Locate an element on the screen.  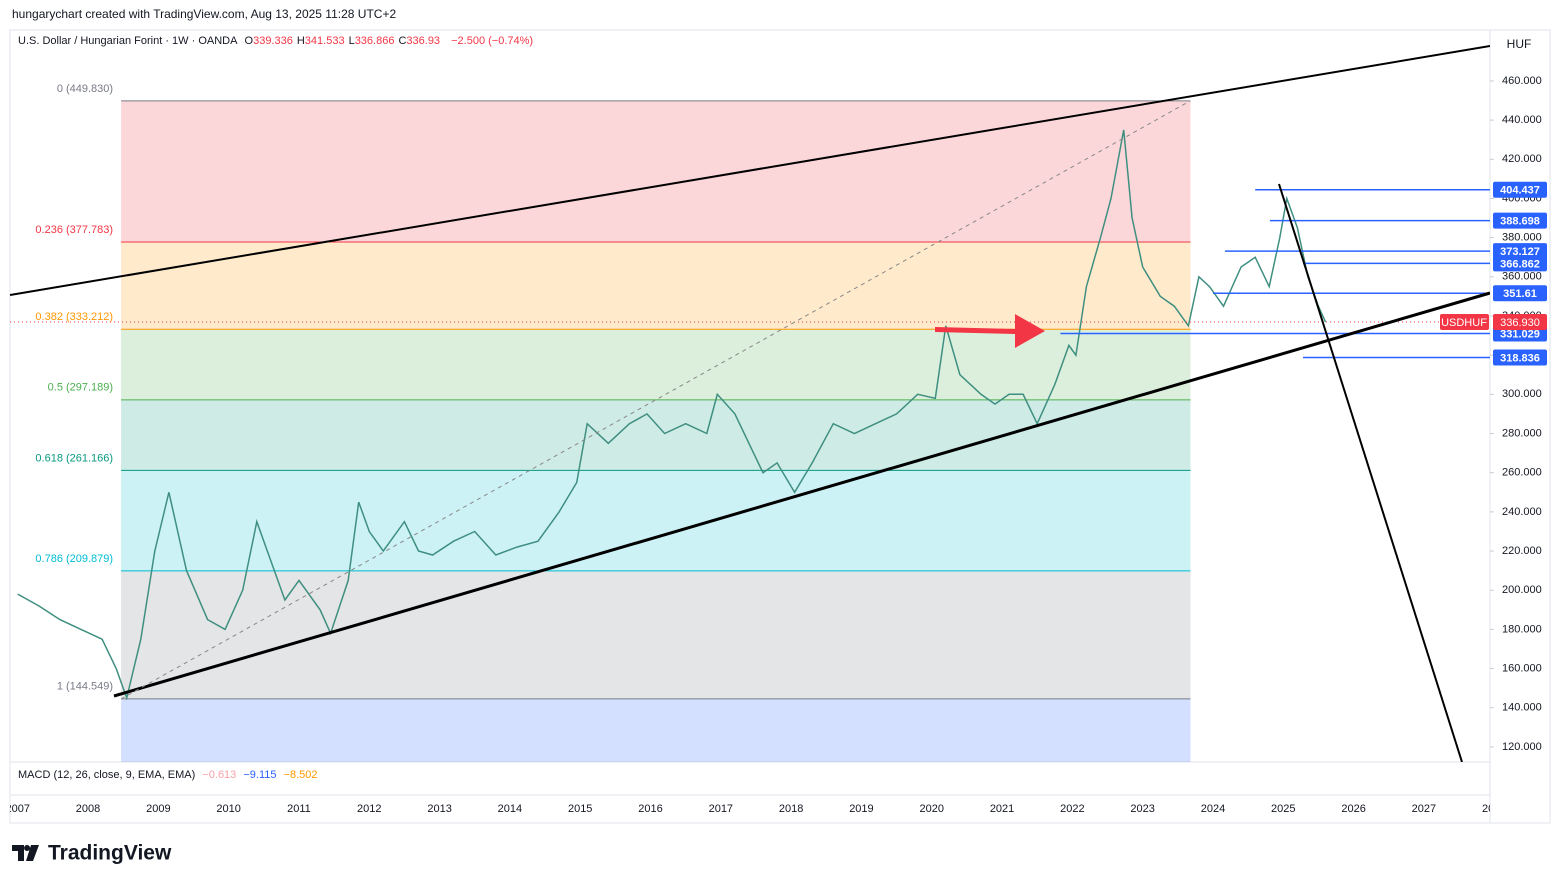
ohlc-value: 336.866 is located at coordinates (374, 41).